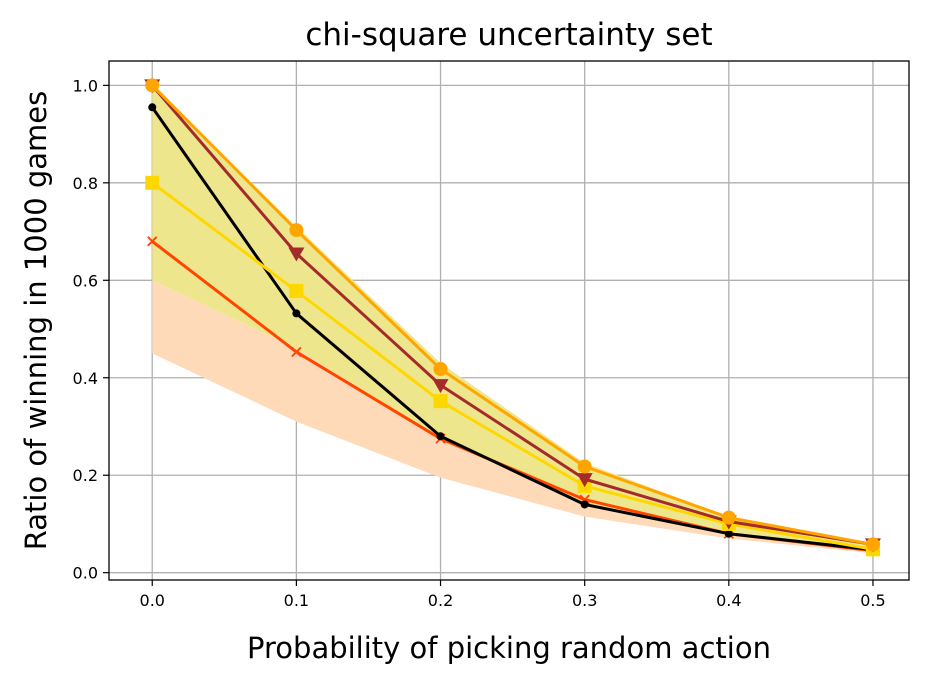 The height and width of the screenshot is (684, 935). I want to click on x-tick-label: 0.3, so click(584, 600).